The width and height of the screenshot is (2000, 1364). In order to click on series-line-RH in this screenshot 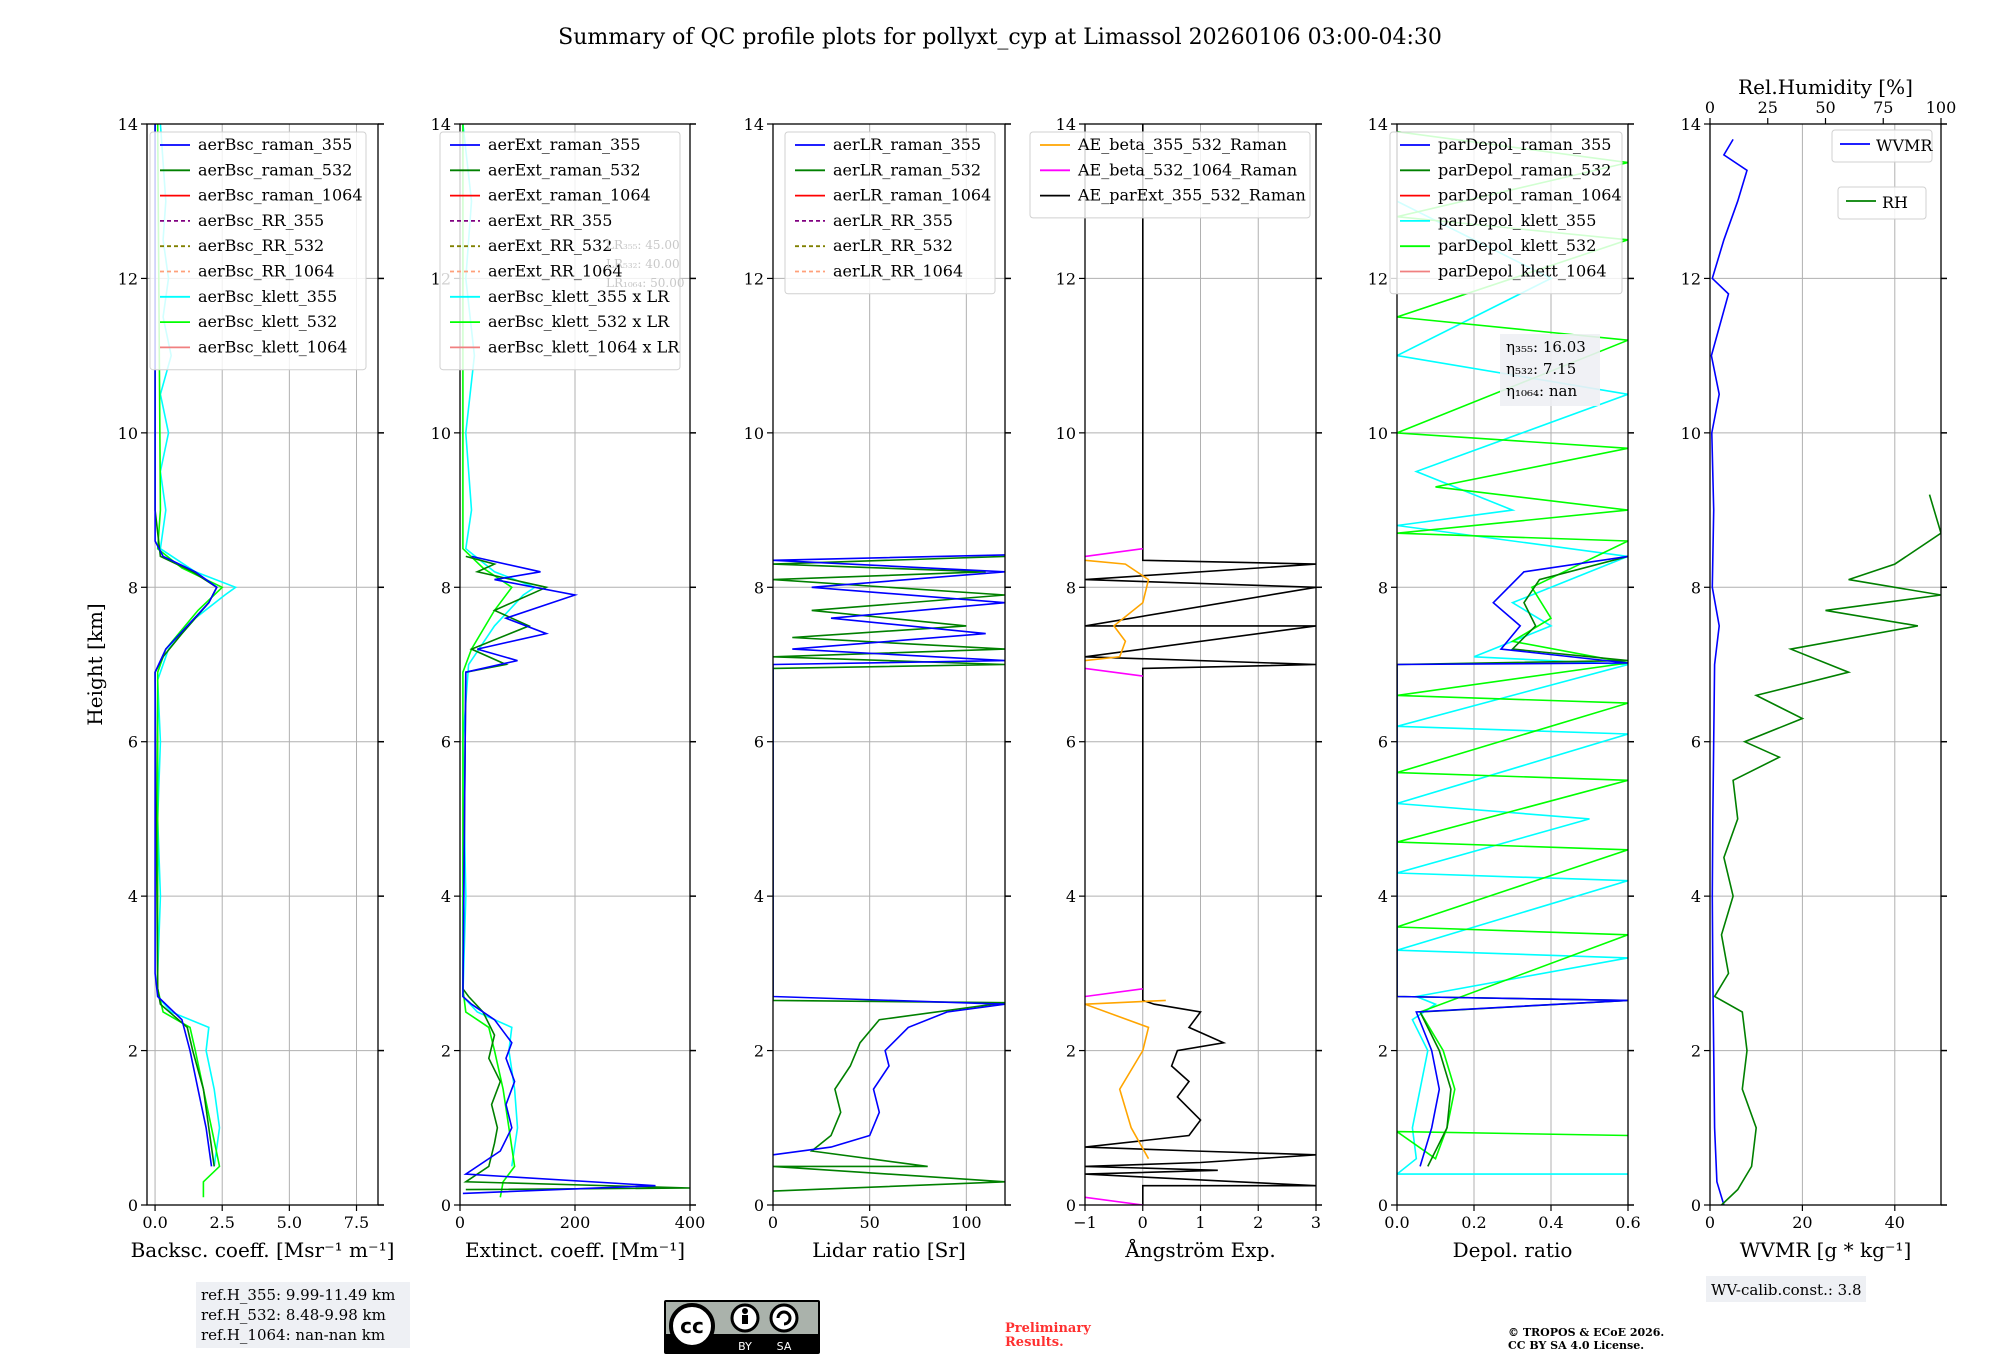, I will do `click(1827, 849)`.